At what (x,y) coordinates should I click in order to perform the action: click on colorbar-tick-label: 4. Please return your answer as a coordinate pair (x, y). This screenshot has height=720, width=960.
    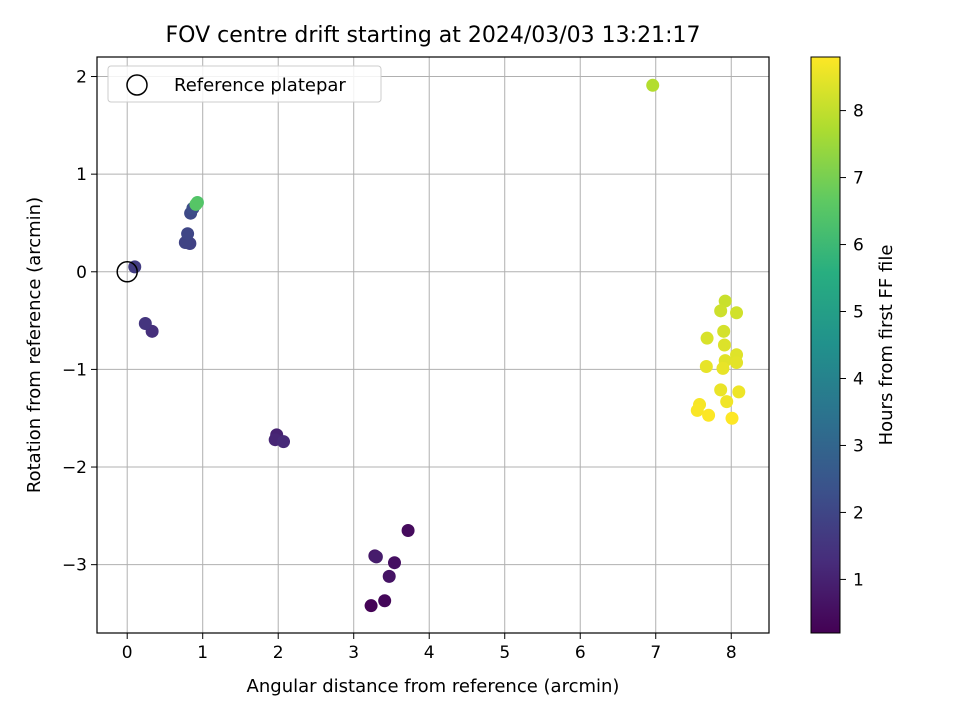
    Looking at the image, I should click on (858, 379).